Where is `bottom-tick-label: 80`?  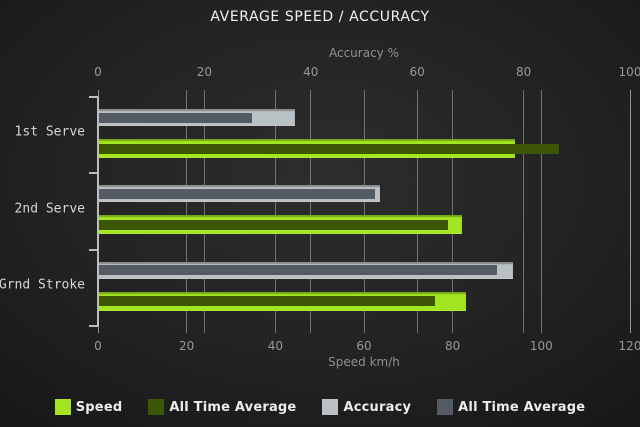 bottom-tick-label: 80 is located at coordinates (453, 346).